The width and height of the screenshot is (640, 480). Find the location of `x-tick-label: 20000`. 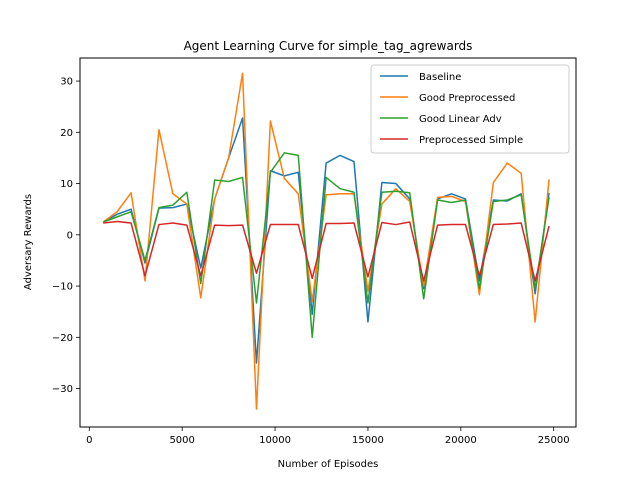

x-tick-label: 20000 is located at coordinates (461, 440).